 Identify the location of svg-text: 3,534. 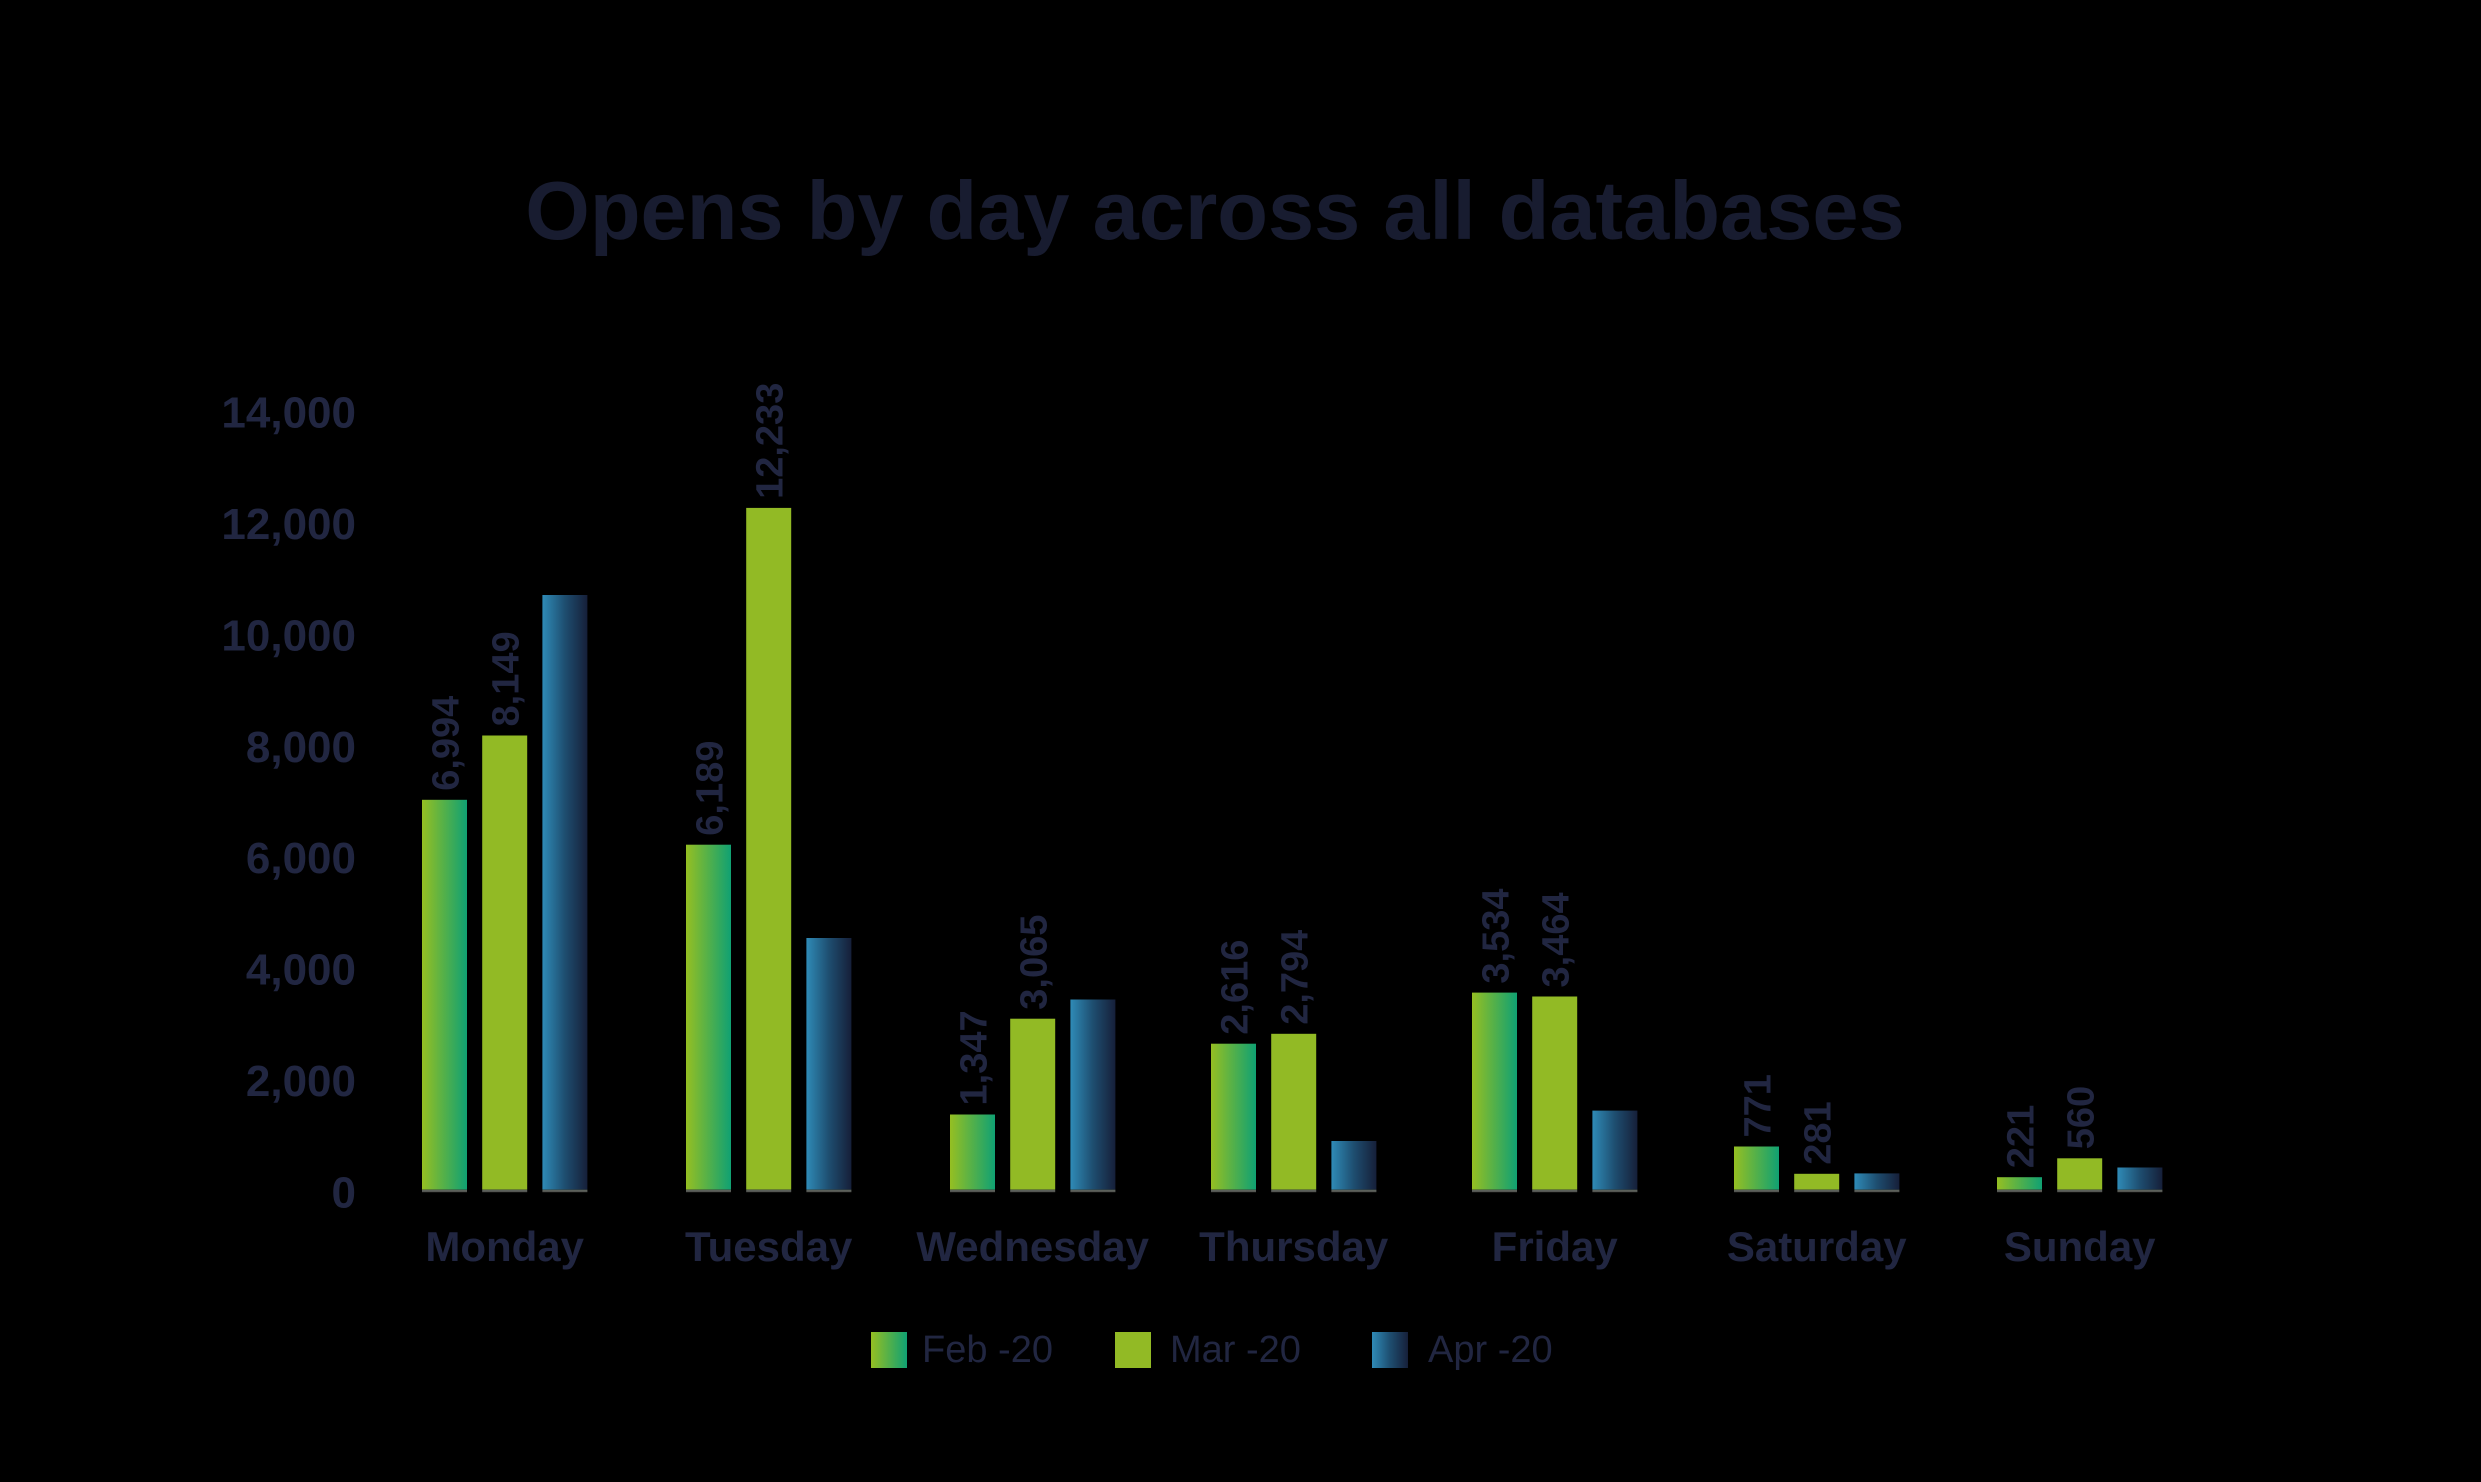
(1496, 936).